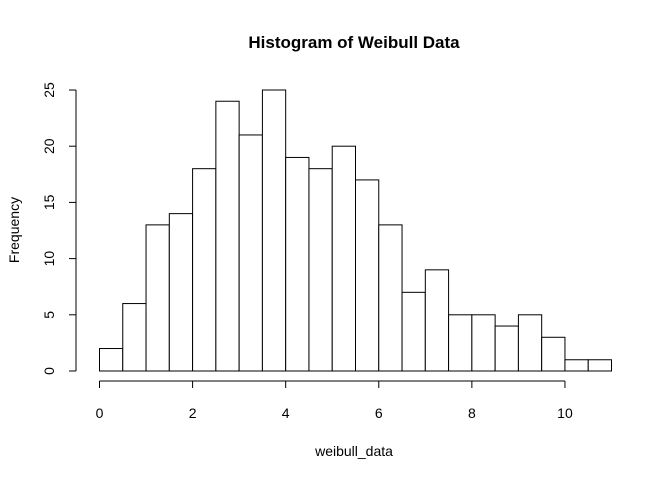 The width and height of the screenshot is (672, 480). I want to click on x-tick-label-3: 6, so click(379, 413).